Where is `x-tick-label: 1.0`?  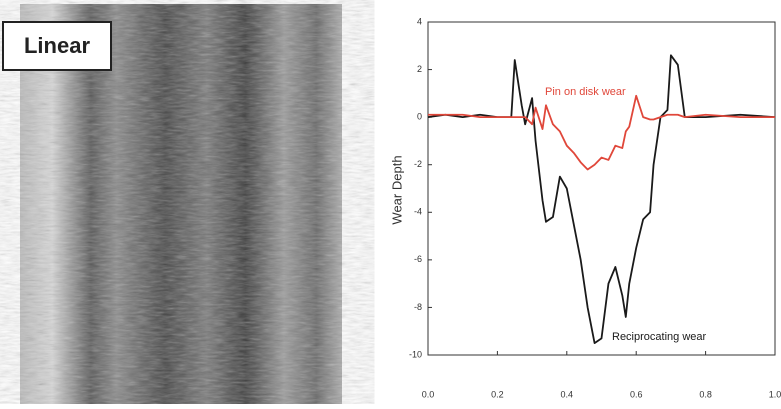
x-tick-label: 1.0 is located at coordinates (775, 394).